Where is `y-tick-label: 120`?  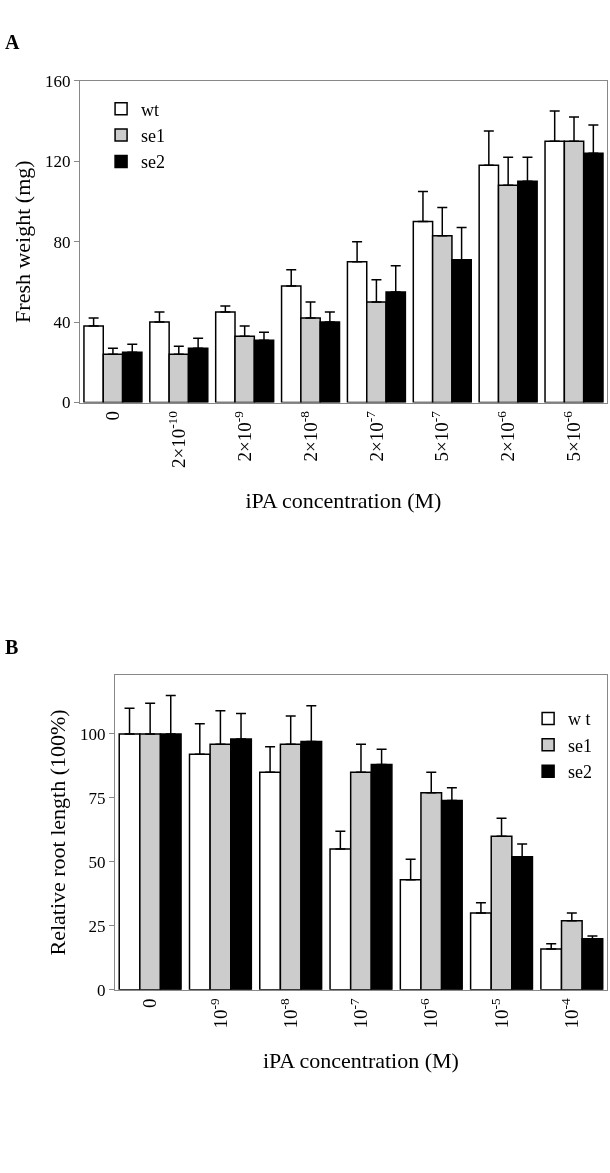 y-tick-label: 120 is located at coordinates (58, 162).